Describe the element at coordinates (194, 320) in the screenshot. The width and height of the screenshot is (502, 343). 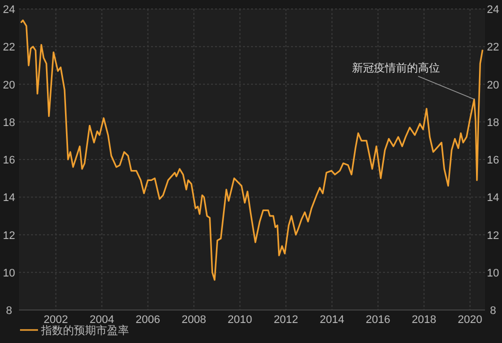
I see `x-tick-label: 2008` at that location.